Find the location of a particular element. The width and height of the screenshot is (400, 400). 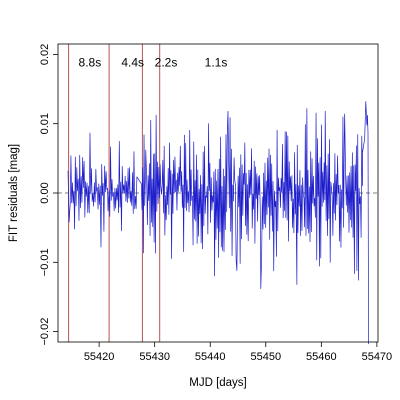

y-tick-label: −0.01 is located at coordinates (45, 262).